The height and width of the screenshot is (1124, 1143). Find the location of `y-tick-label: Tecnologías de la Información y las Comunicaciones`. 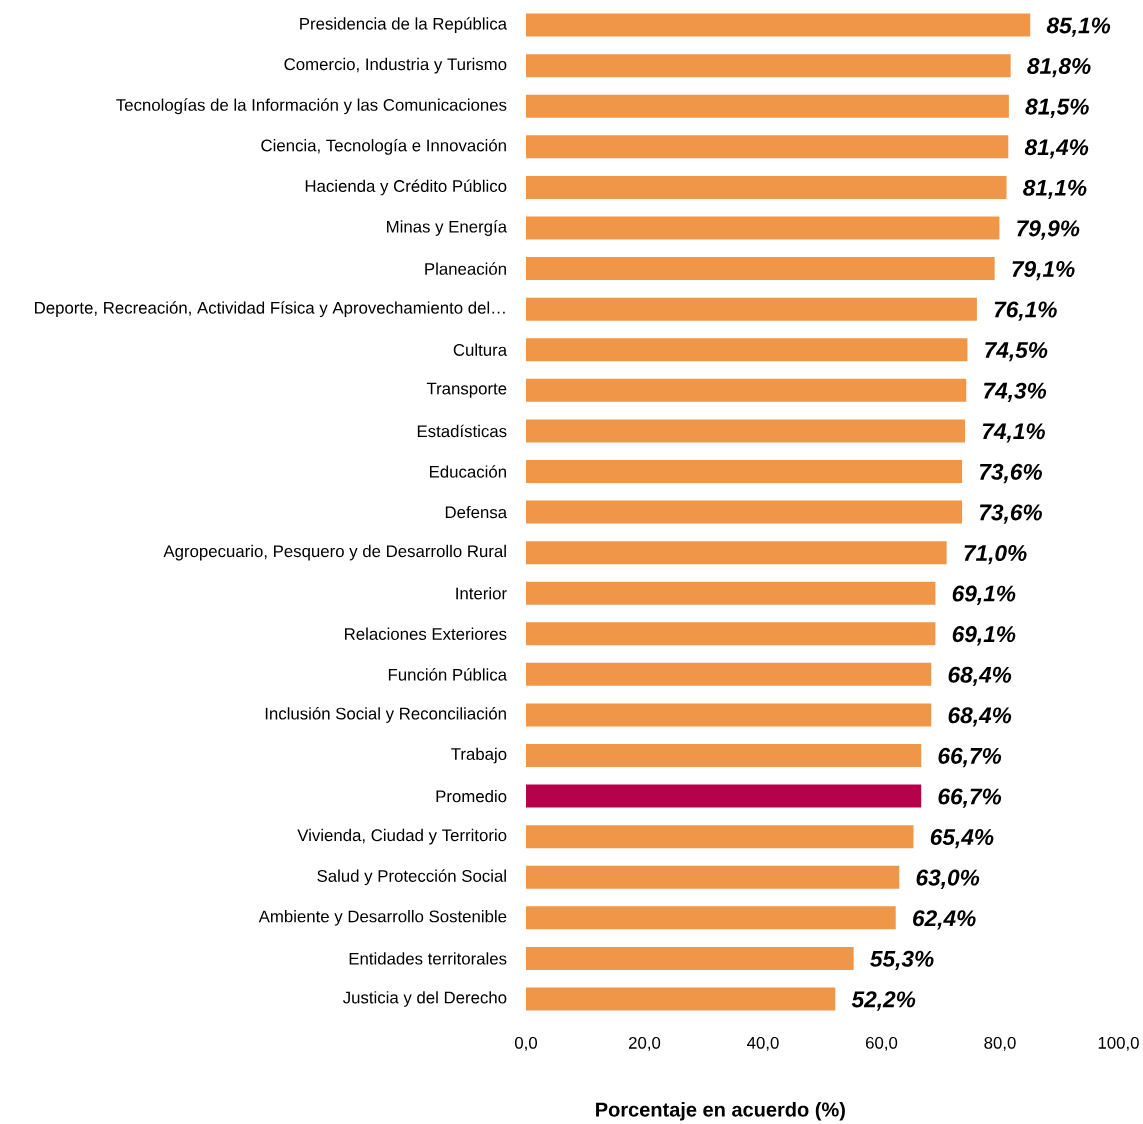

y-tick-label: Tecnologías de la Información y las Comunicaciones is located at coordinates (311, 106).